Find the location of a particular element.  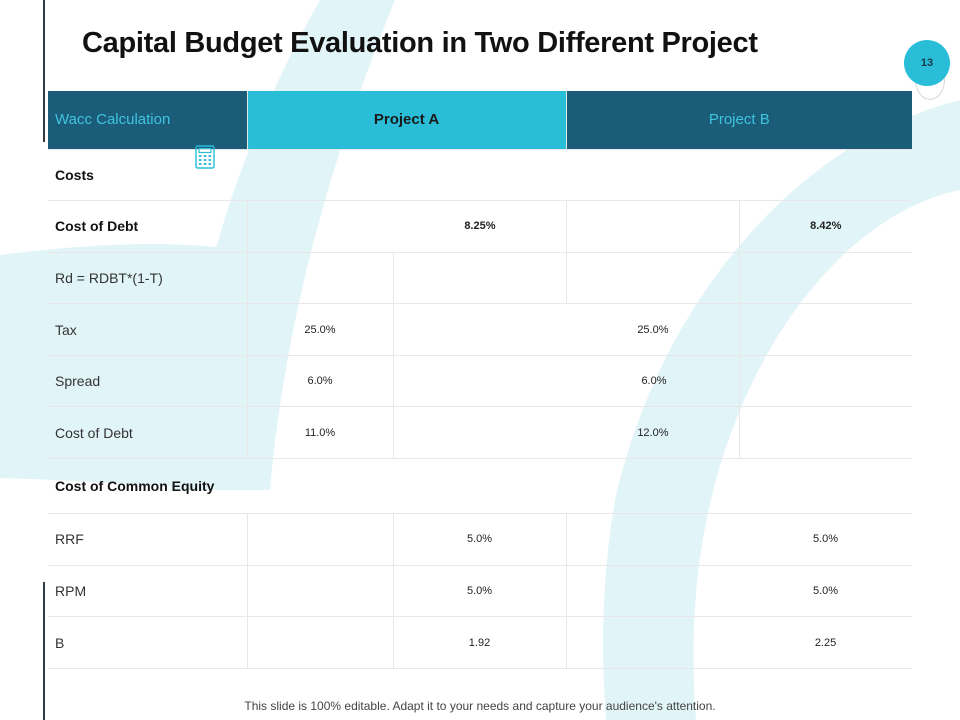

table-row: B 1.92 2.25 is located at coordinates (480, 642).